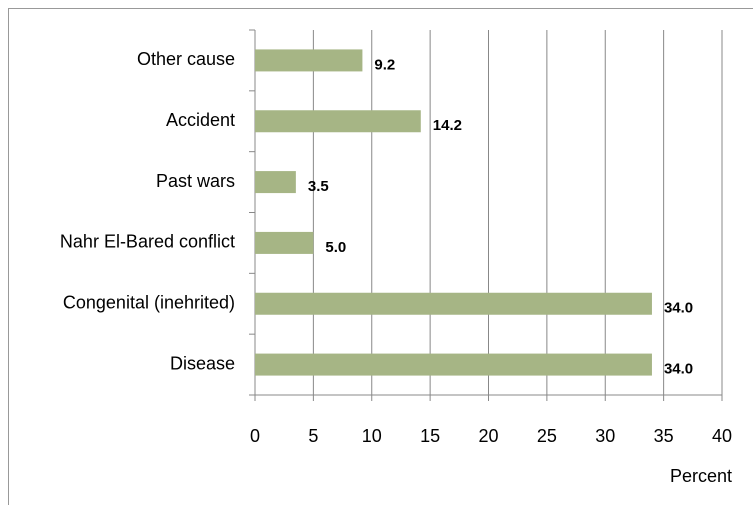  Describe the element at coordinates (149, 303) in the screenshot. I see `y-tick-label: Congenital (inehrited)` at that location.